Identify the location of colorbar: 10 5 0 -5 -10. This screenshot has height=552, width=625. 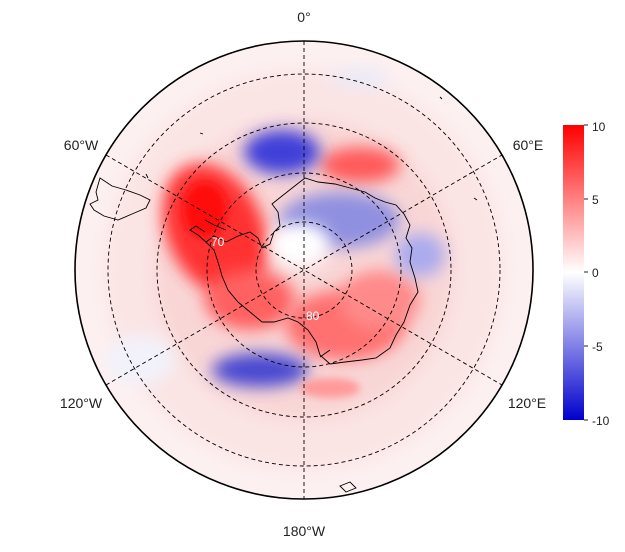
(586, 274).